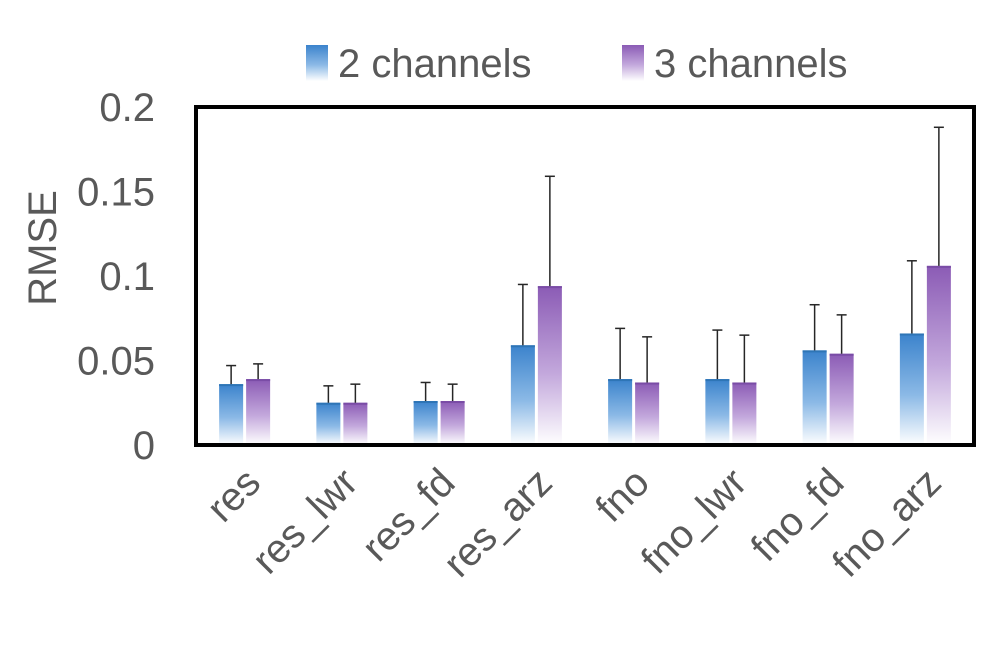  Describe the element at coordinates (576, 64) in the screenshot. I see `legend: 2 channels 3 channels` at that location.